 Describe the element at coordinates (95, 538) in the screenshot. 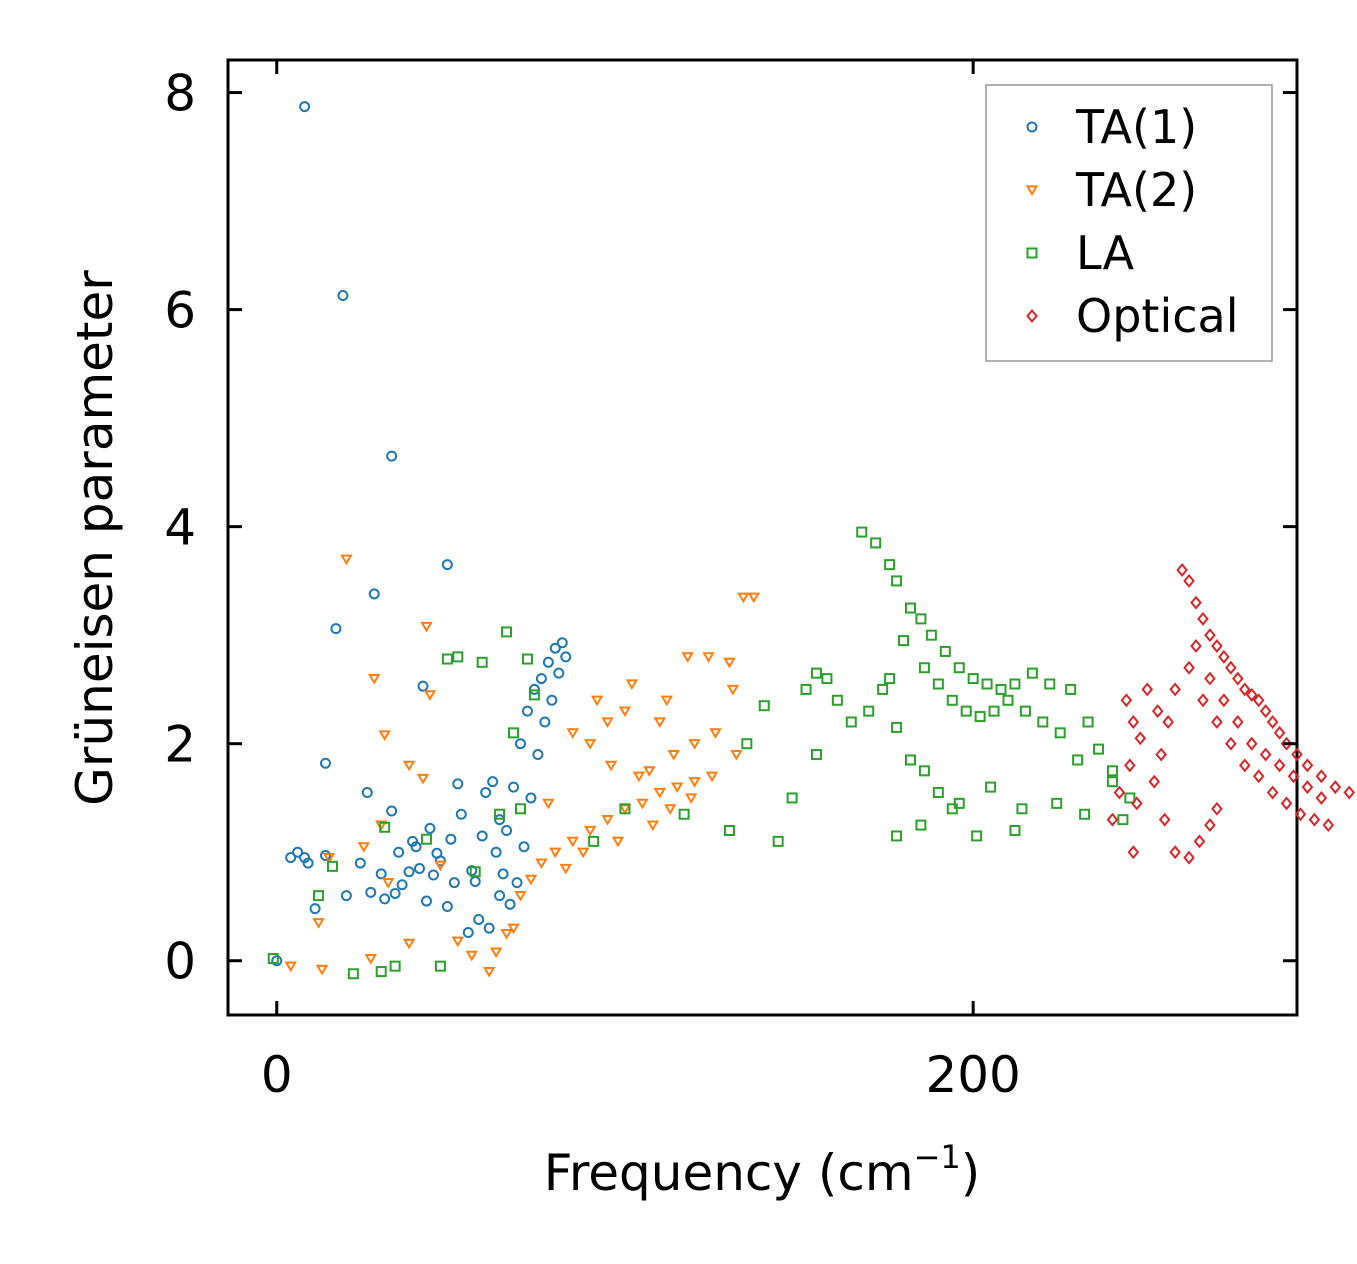

I see `y-axis-label: Grüneisen parameter` at that location.